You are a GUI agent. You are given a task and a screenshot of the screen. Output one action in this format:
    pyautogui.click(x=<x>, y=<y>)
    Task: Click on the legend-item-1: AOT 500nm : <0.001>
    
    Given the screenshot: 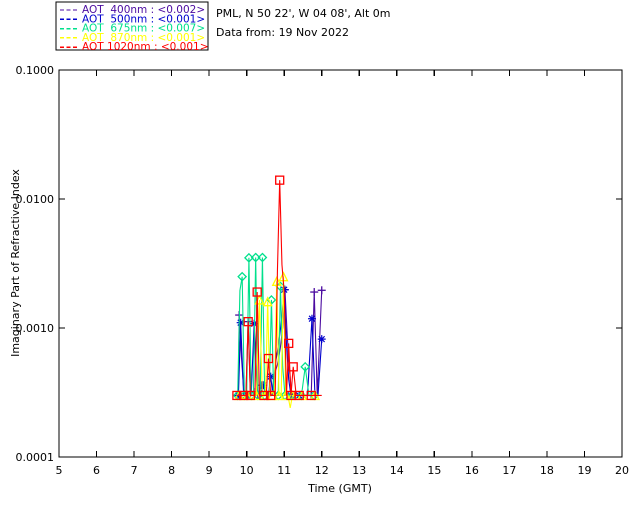 What is the action you would take?
    pyautogui.click(x=132, y=19)
    